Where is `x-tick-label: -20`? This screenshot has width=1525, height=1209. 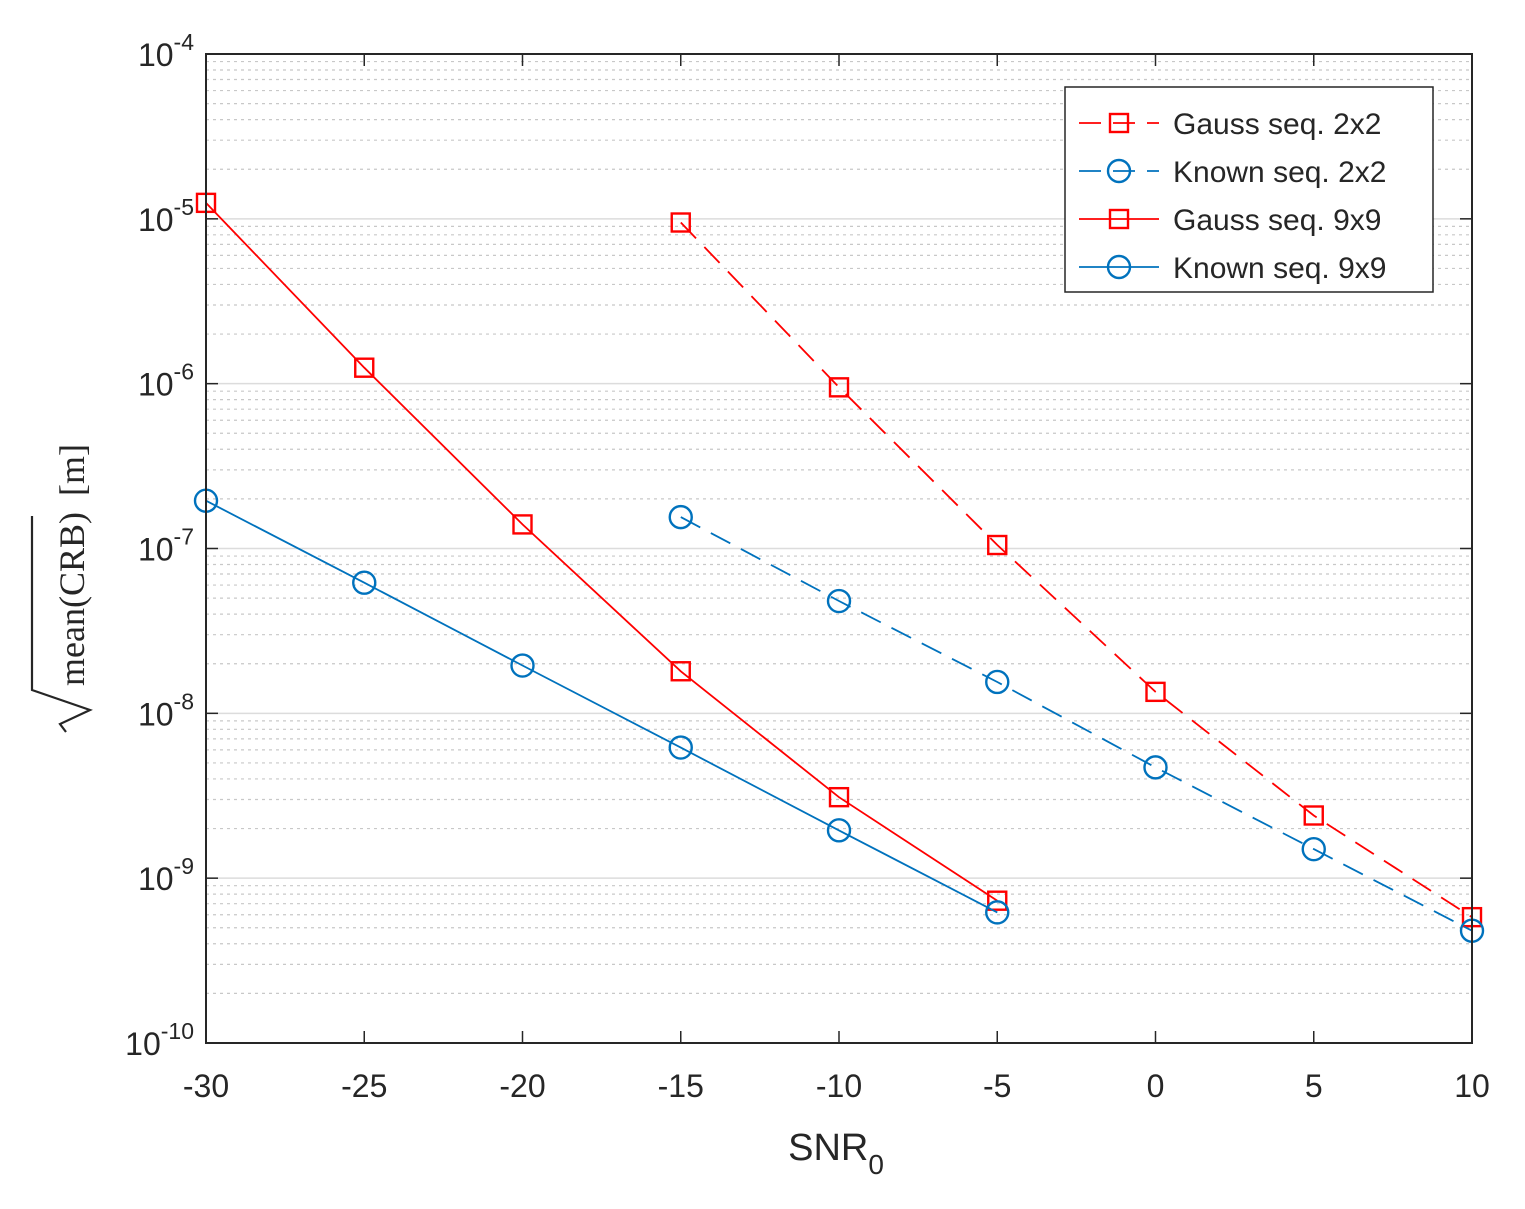
x-tick-label: -20 is located at coordinates (522, 1086).